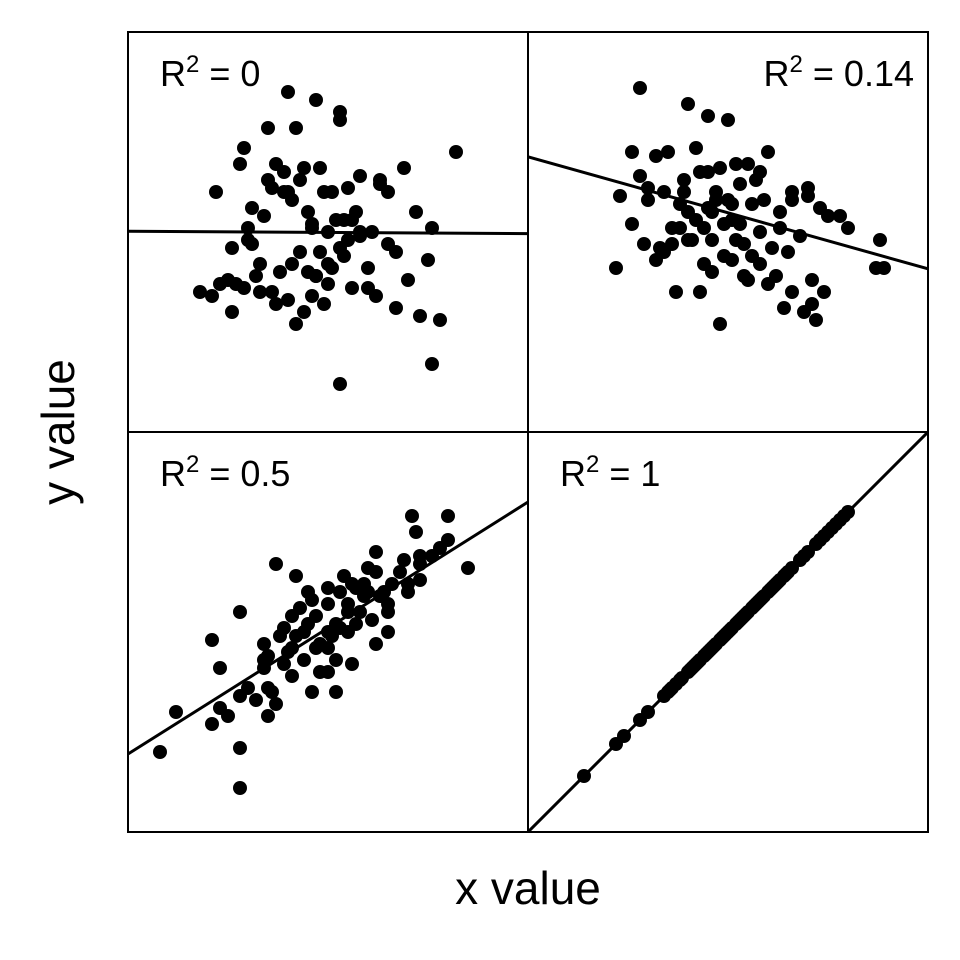  I want to click on regression-line, so click(728, 213).